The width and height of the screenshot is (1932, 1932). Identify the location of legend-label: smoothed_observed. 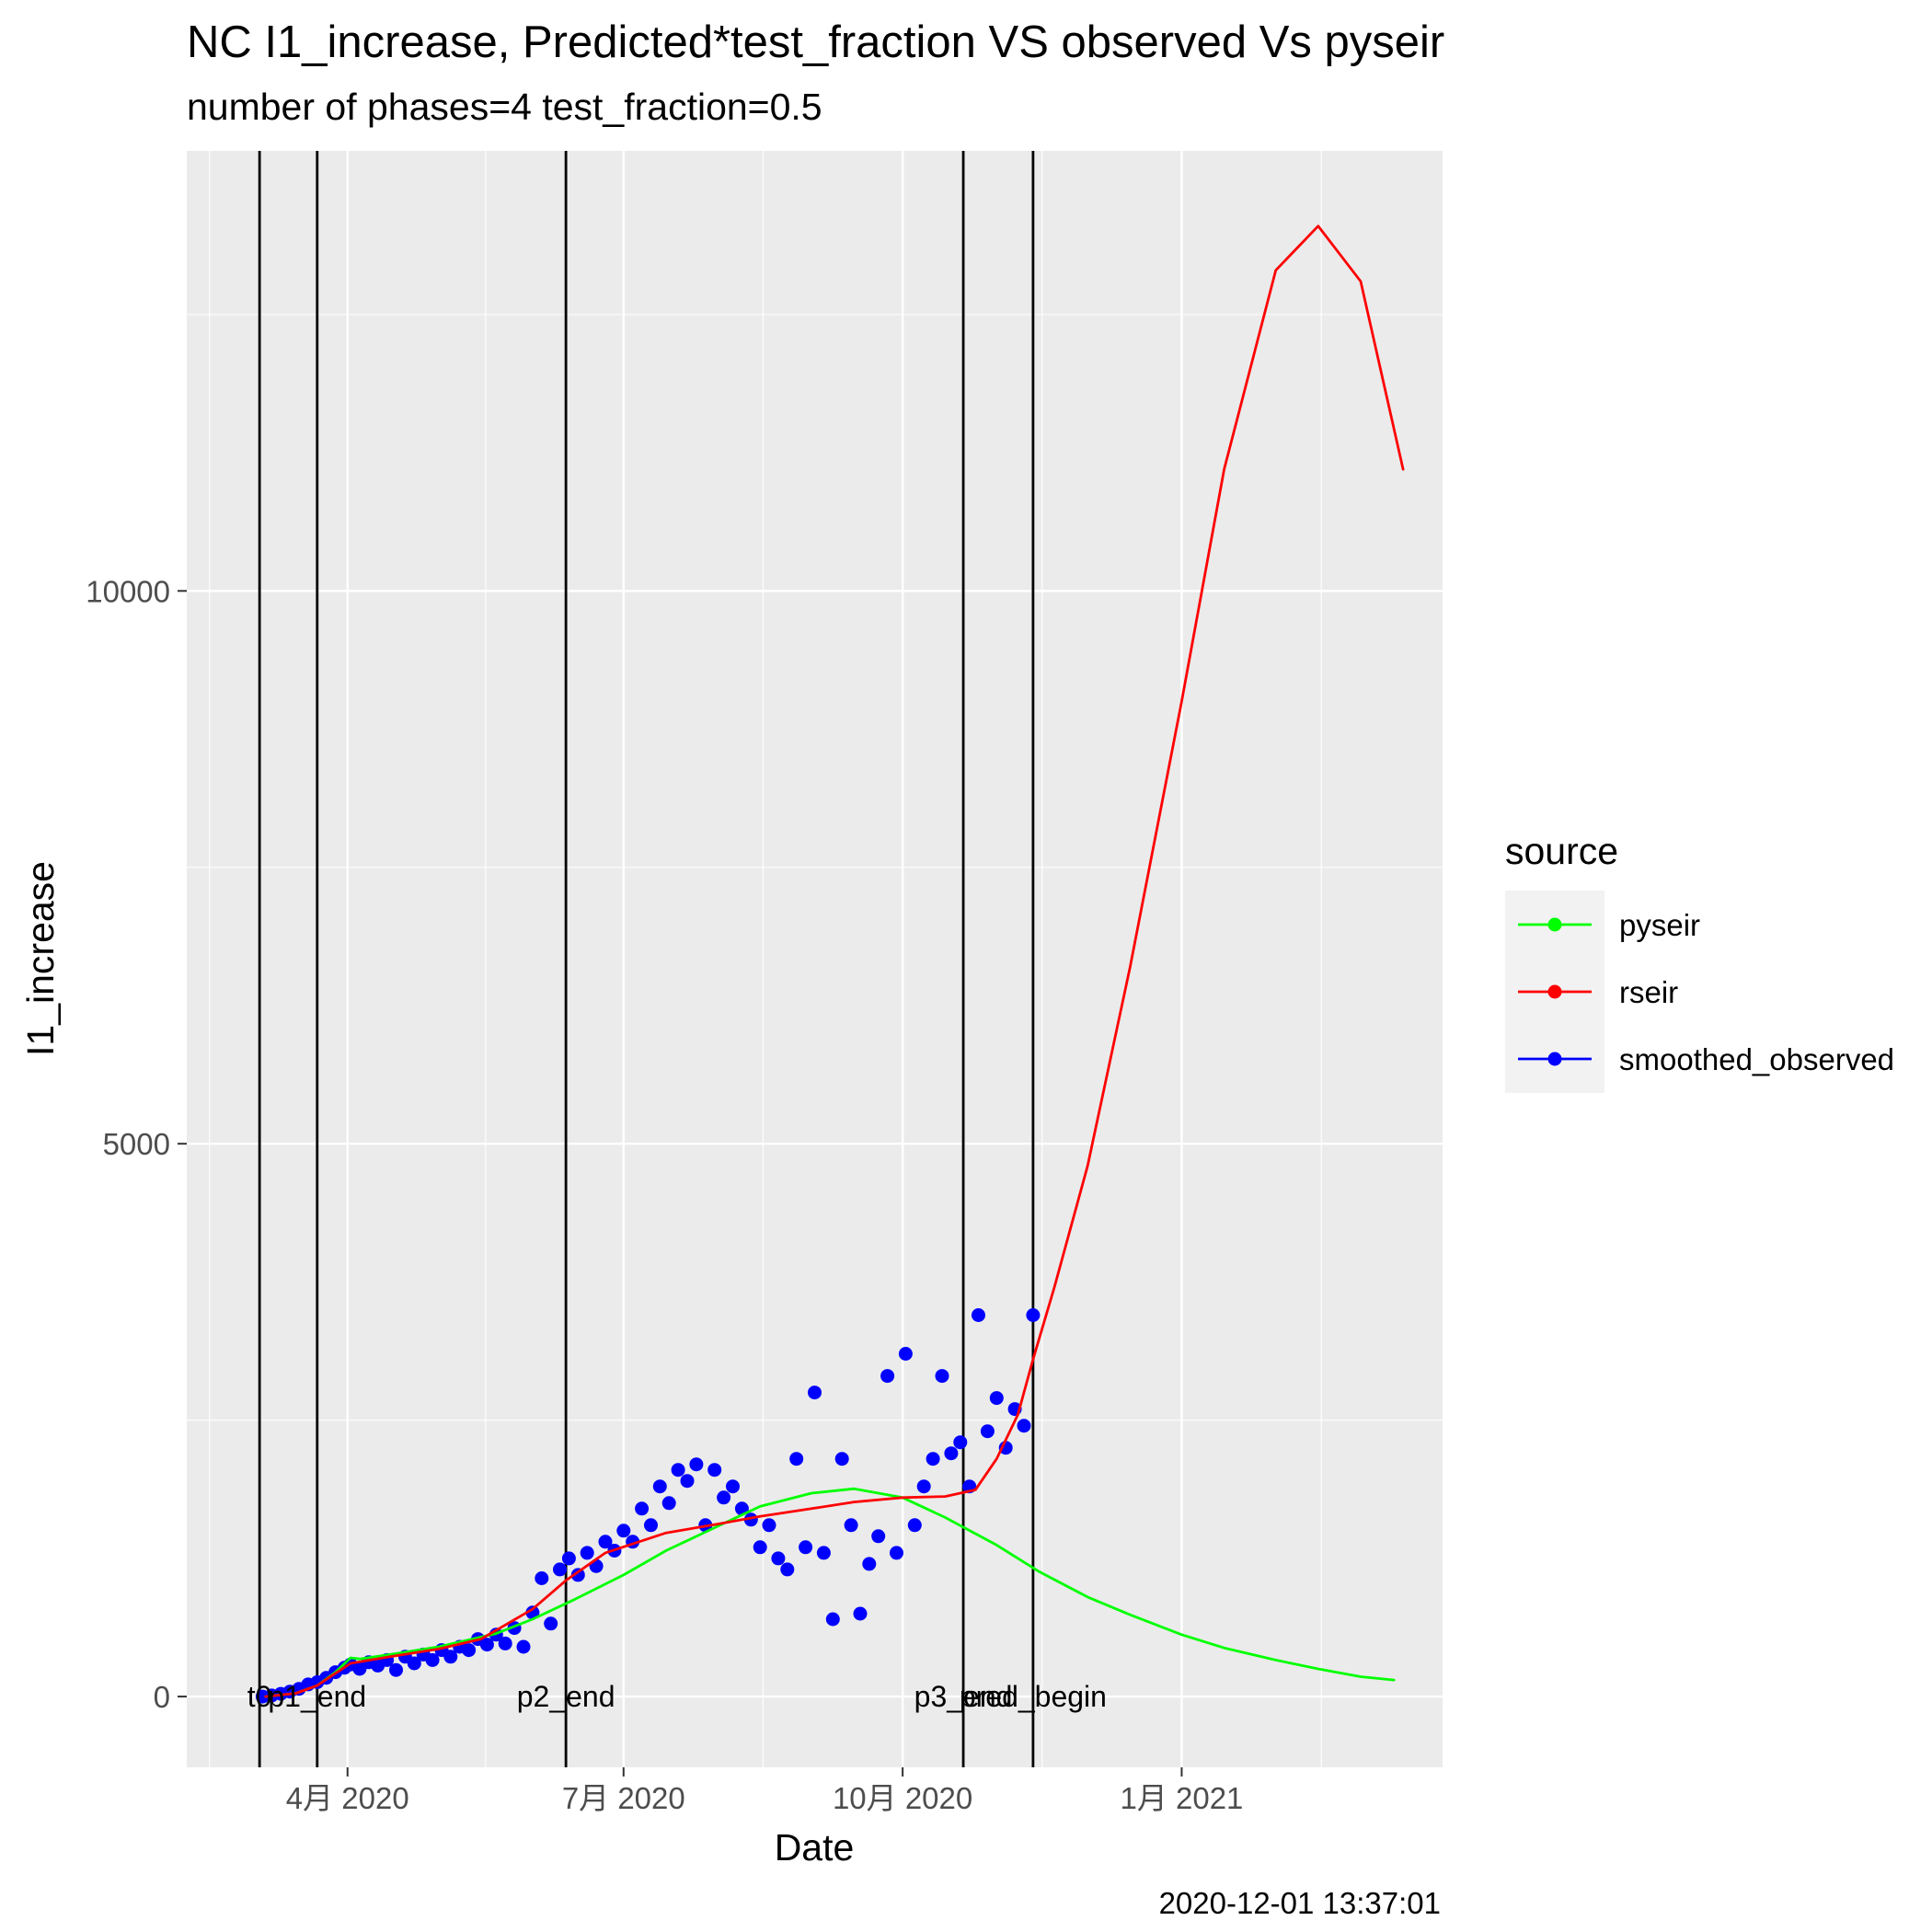
(1756, 1059).